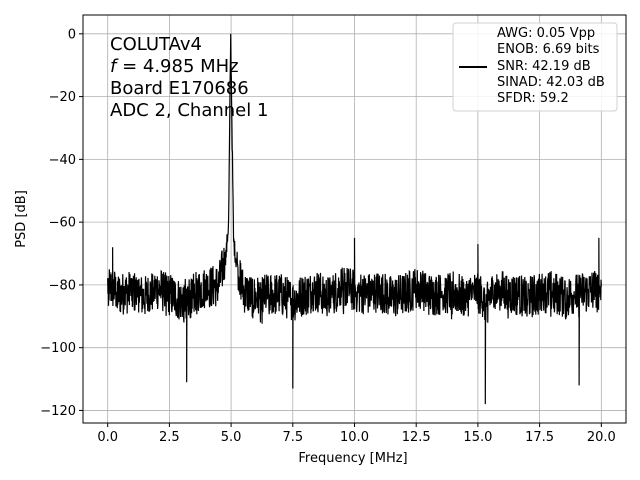  What do you see at coordinates (156, 44) in the screenshot?
I see `annotation-line-1: COLUTAv4` at bounding box center [156, 44].